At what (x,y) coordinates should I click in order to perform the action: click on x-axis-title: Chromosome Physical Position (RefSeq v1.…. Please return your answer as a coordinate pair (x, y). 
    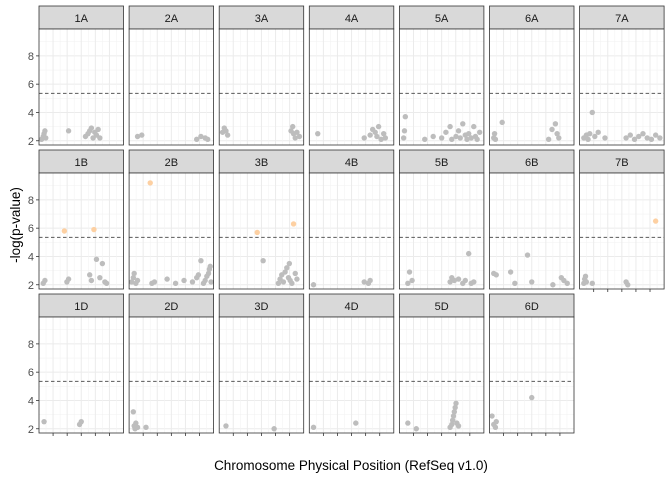
    Looking at the image, I should click on (351, 465).